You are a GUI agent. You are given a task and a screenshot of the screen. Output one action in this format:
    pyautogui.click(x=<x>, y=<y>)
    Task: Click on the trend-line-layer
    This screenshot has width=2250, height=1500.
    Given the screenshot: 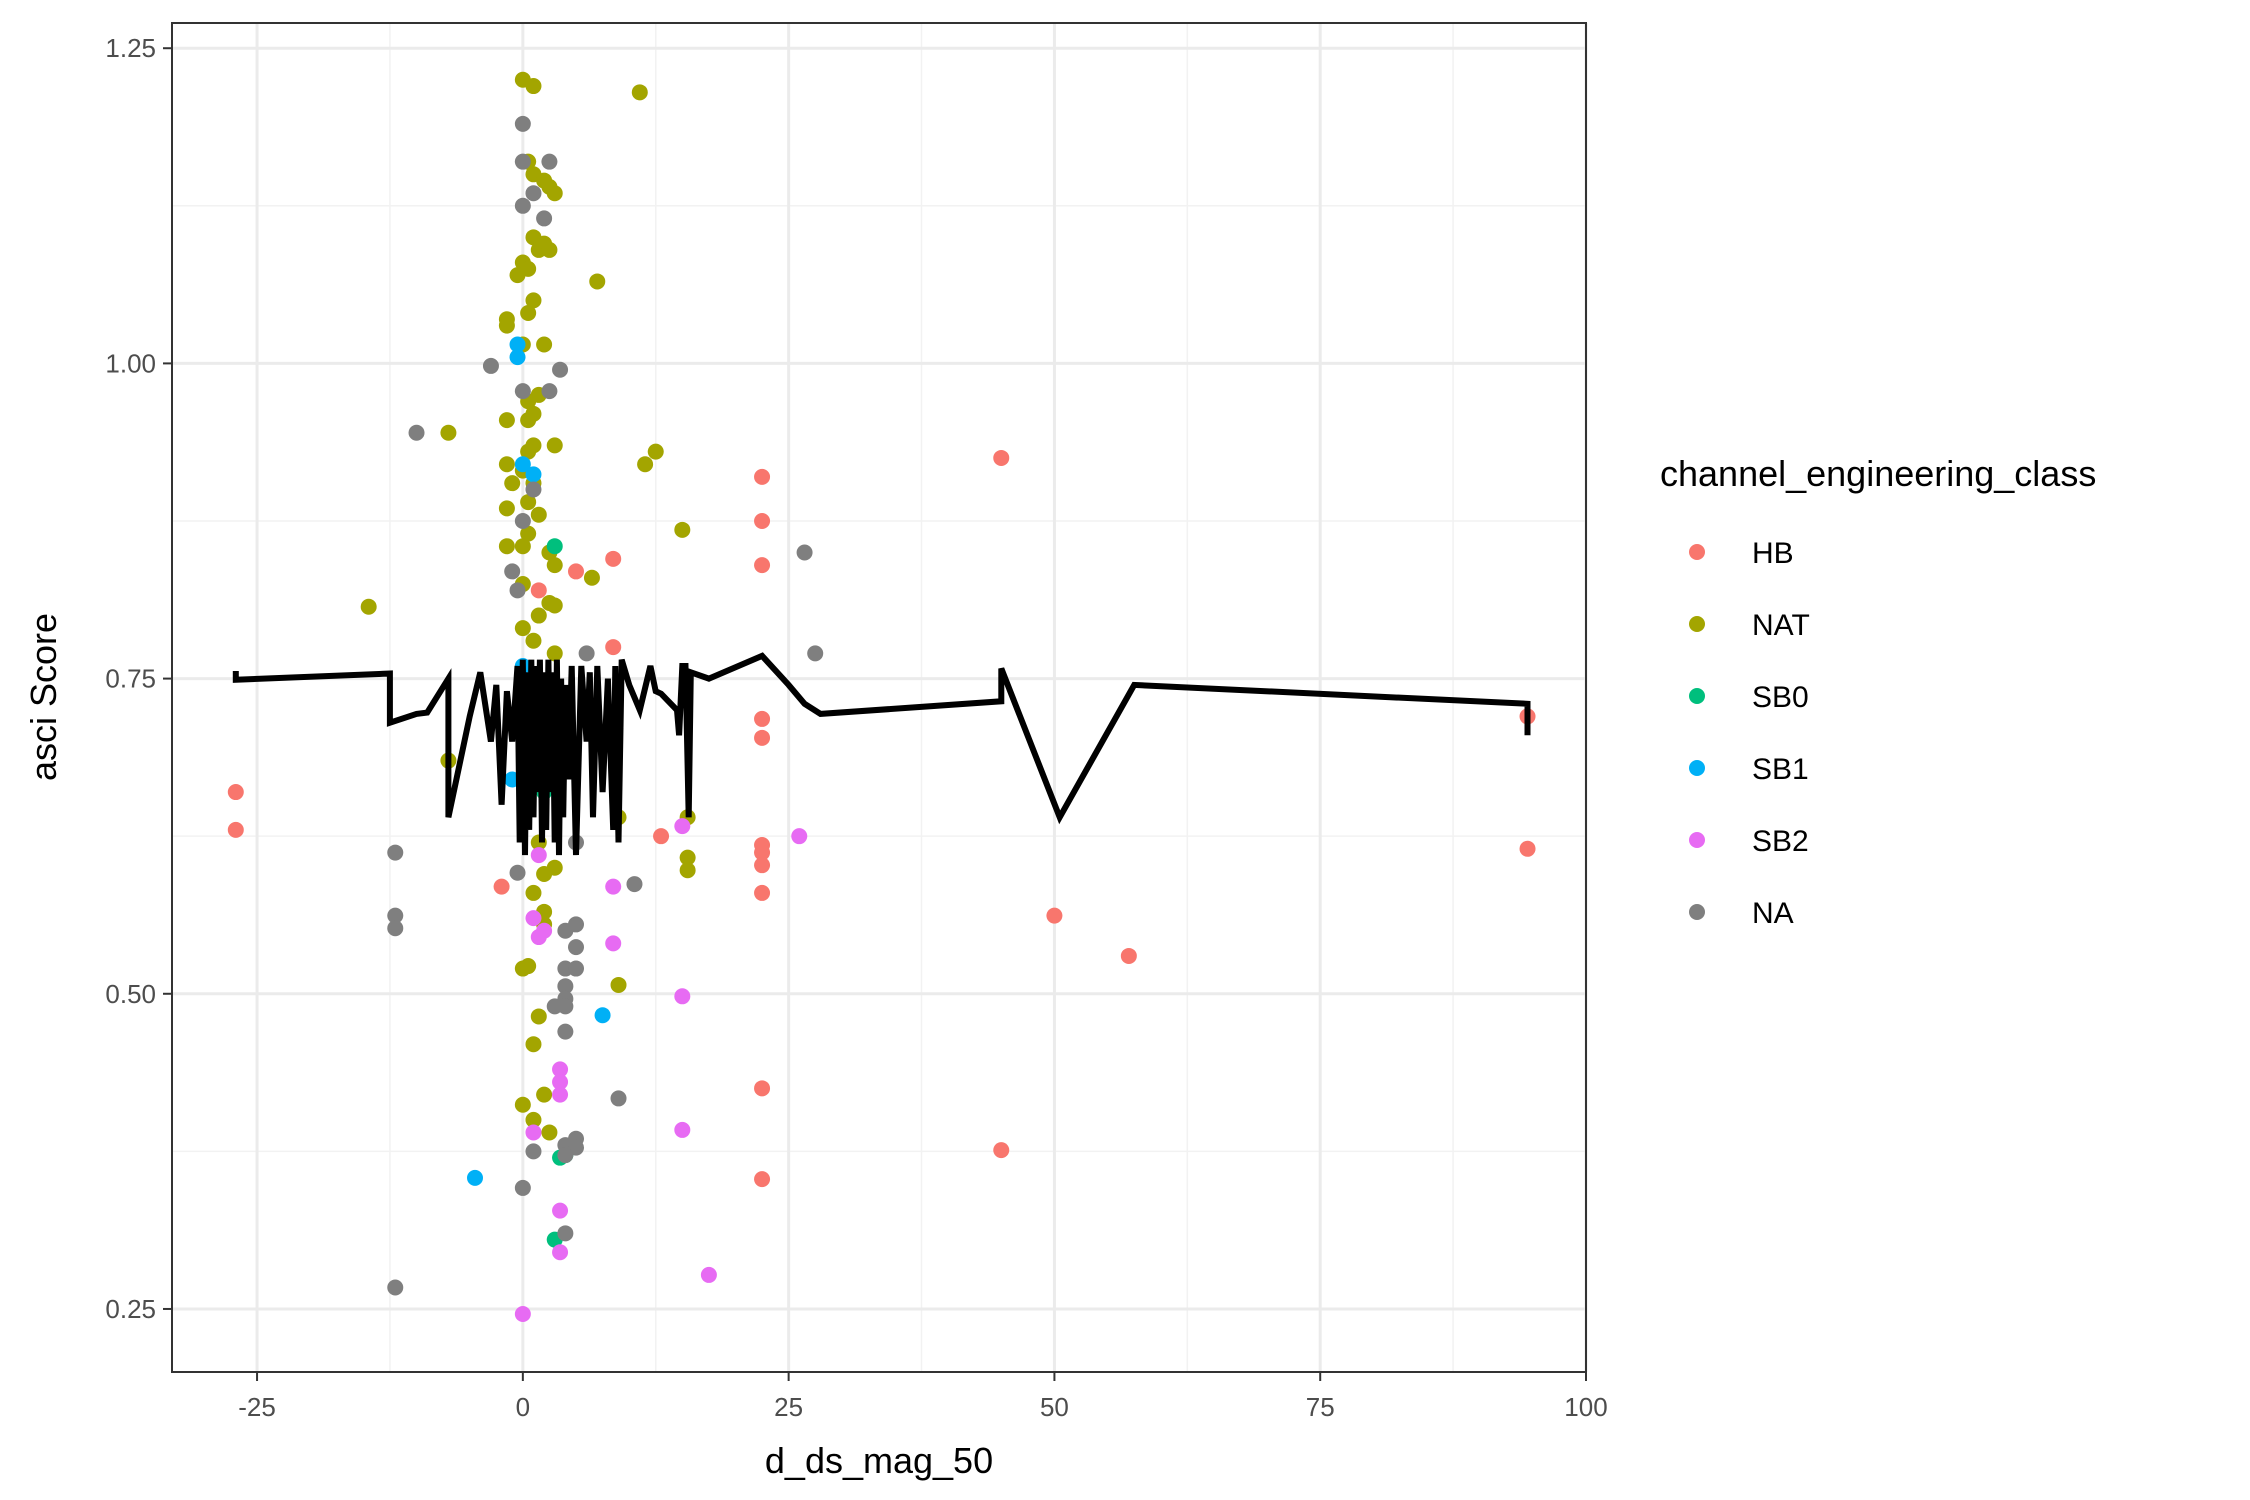 What is the action you would take?
    pyautogui.click(x=881, y=754)
    